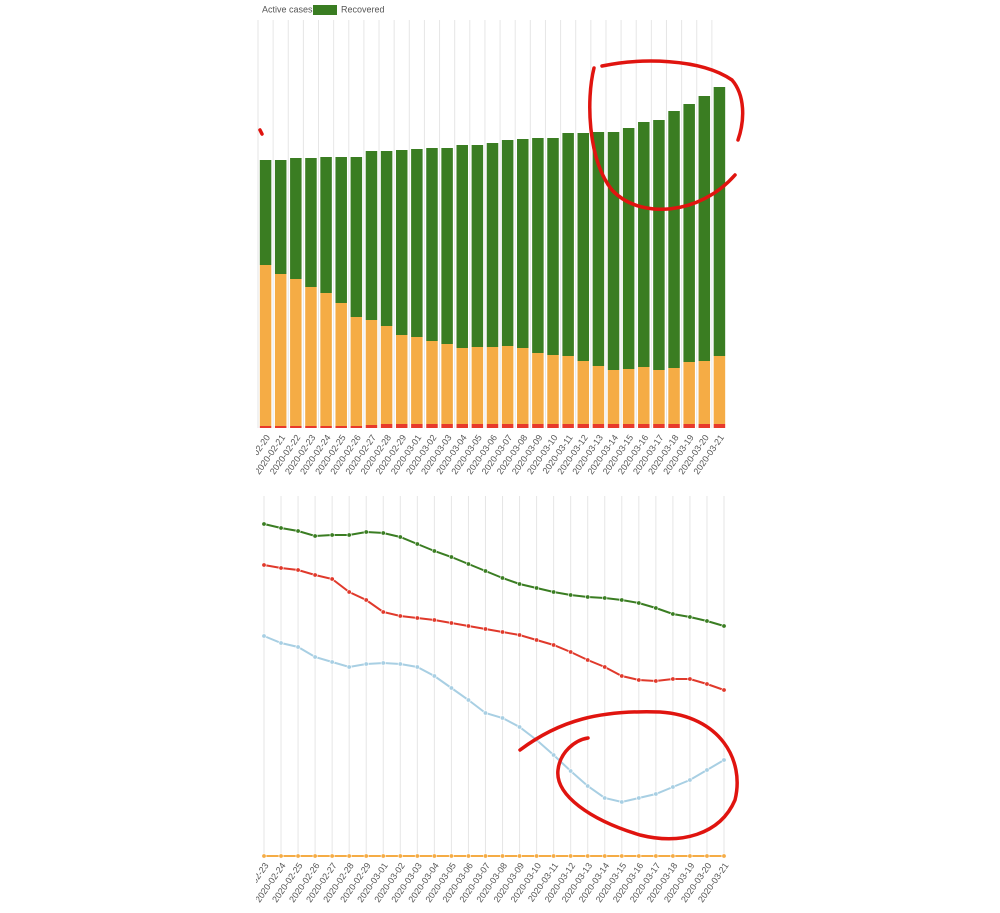  What do you see at coordinates (666, 135) in the screenshot?
I see `hand-circle` at bounding box center [666, 135].